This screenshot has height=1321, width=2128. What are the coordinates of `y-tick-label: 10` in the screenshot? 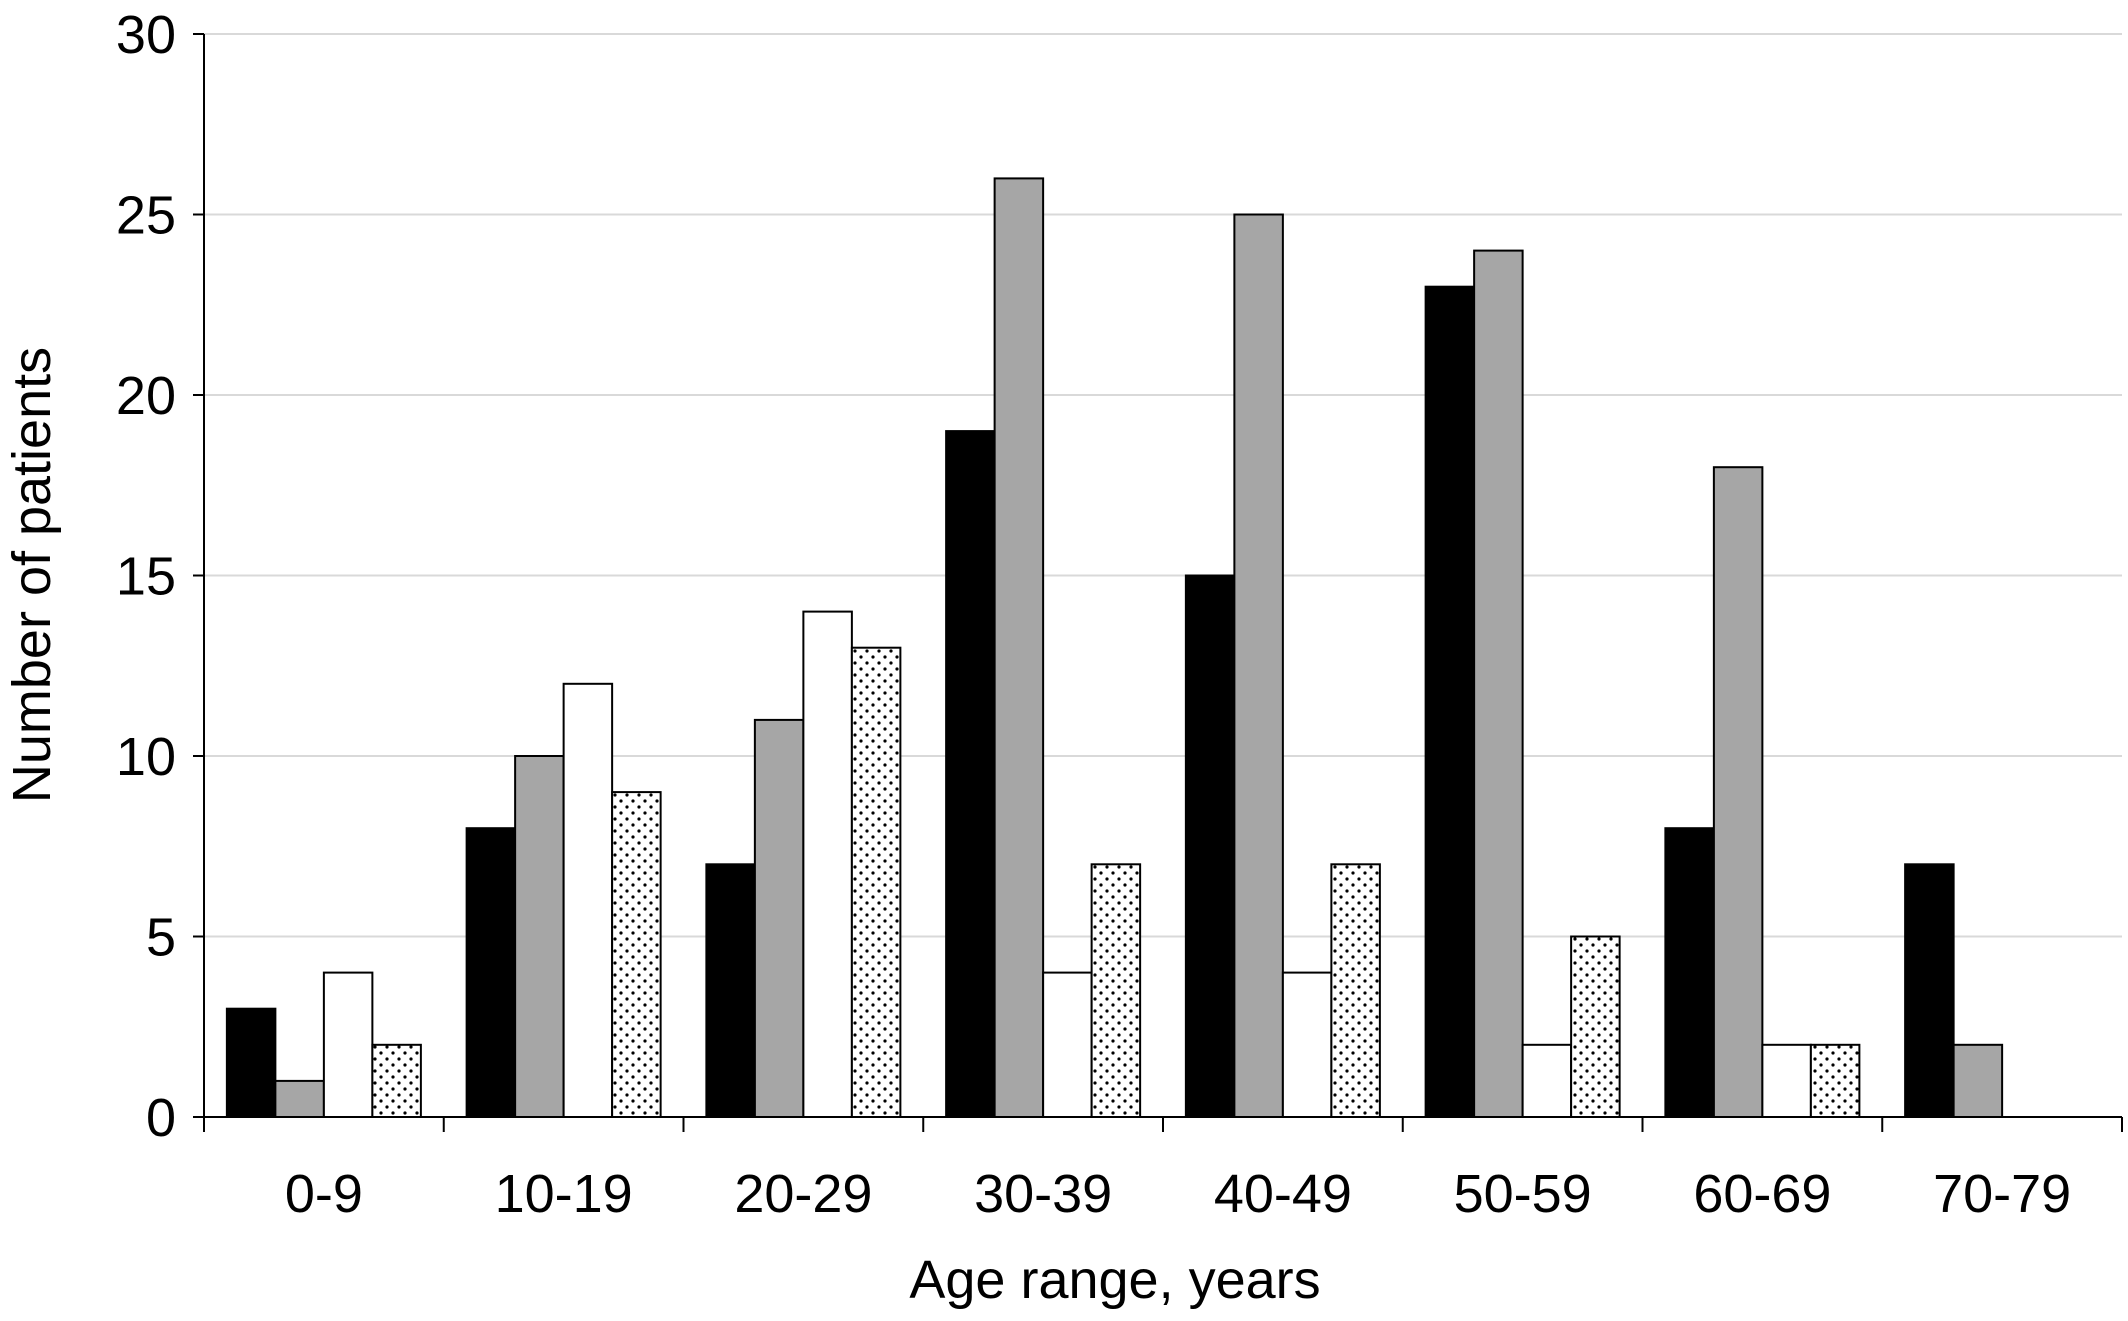 It's located at (146, 757).